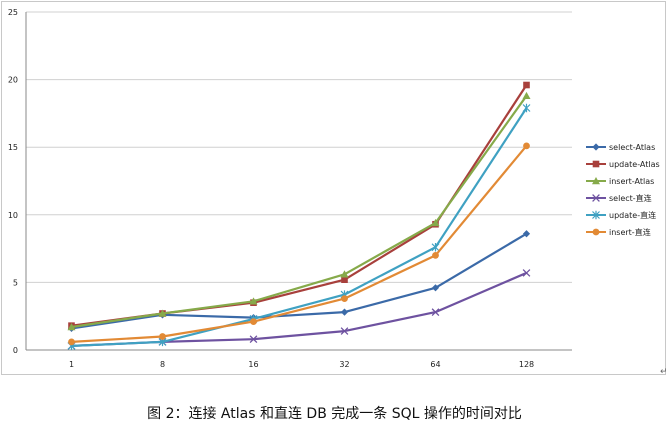 This screenshot has height=428, width=669. I want to click on corner-mark: ↵, so click(664, 372).